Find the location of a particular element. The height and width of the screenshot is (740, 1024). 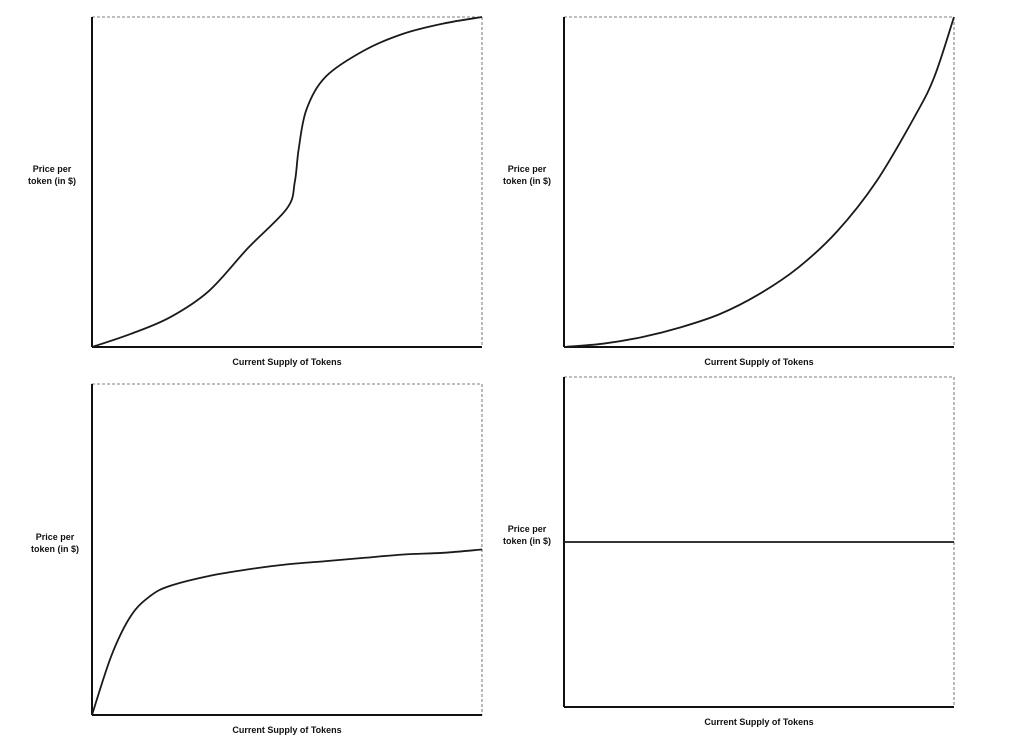

y-axis-label-1: Price per token (in $) is located at coordinates (52, 175).